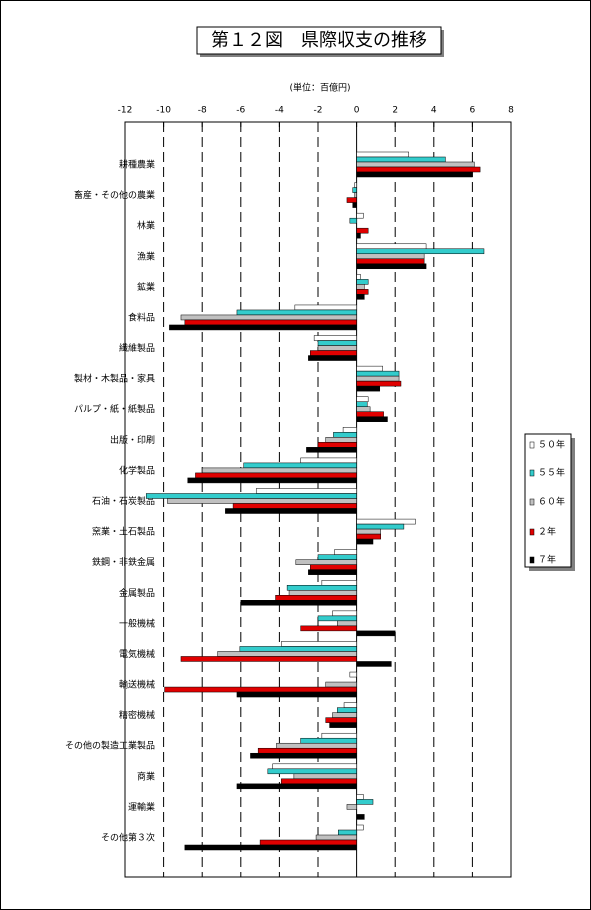 Image resolution: width=591 pixels, height=910 pixels. I want to click on y-tick-label: 化学製品, so click(137, 470).